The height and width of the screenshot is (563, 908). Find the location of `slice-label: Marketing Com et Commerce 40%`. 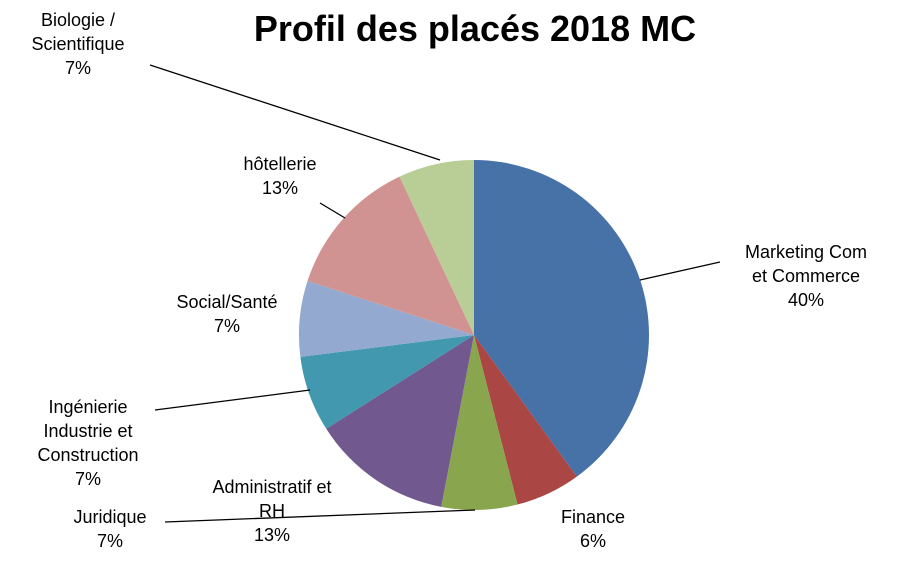

slice-label: Marketing Com et Commerce 40% is located at coordinates (806, 276).